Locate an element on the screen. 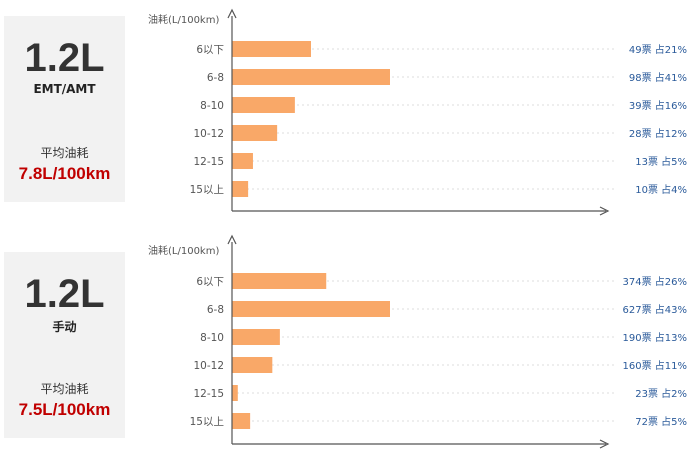 Image resolution: width=700 pixels, height=460 pixels. value-label: 374票 占26% is located at coordinates (655, 281).